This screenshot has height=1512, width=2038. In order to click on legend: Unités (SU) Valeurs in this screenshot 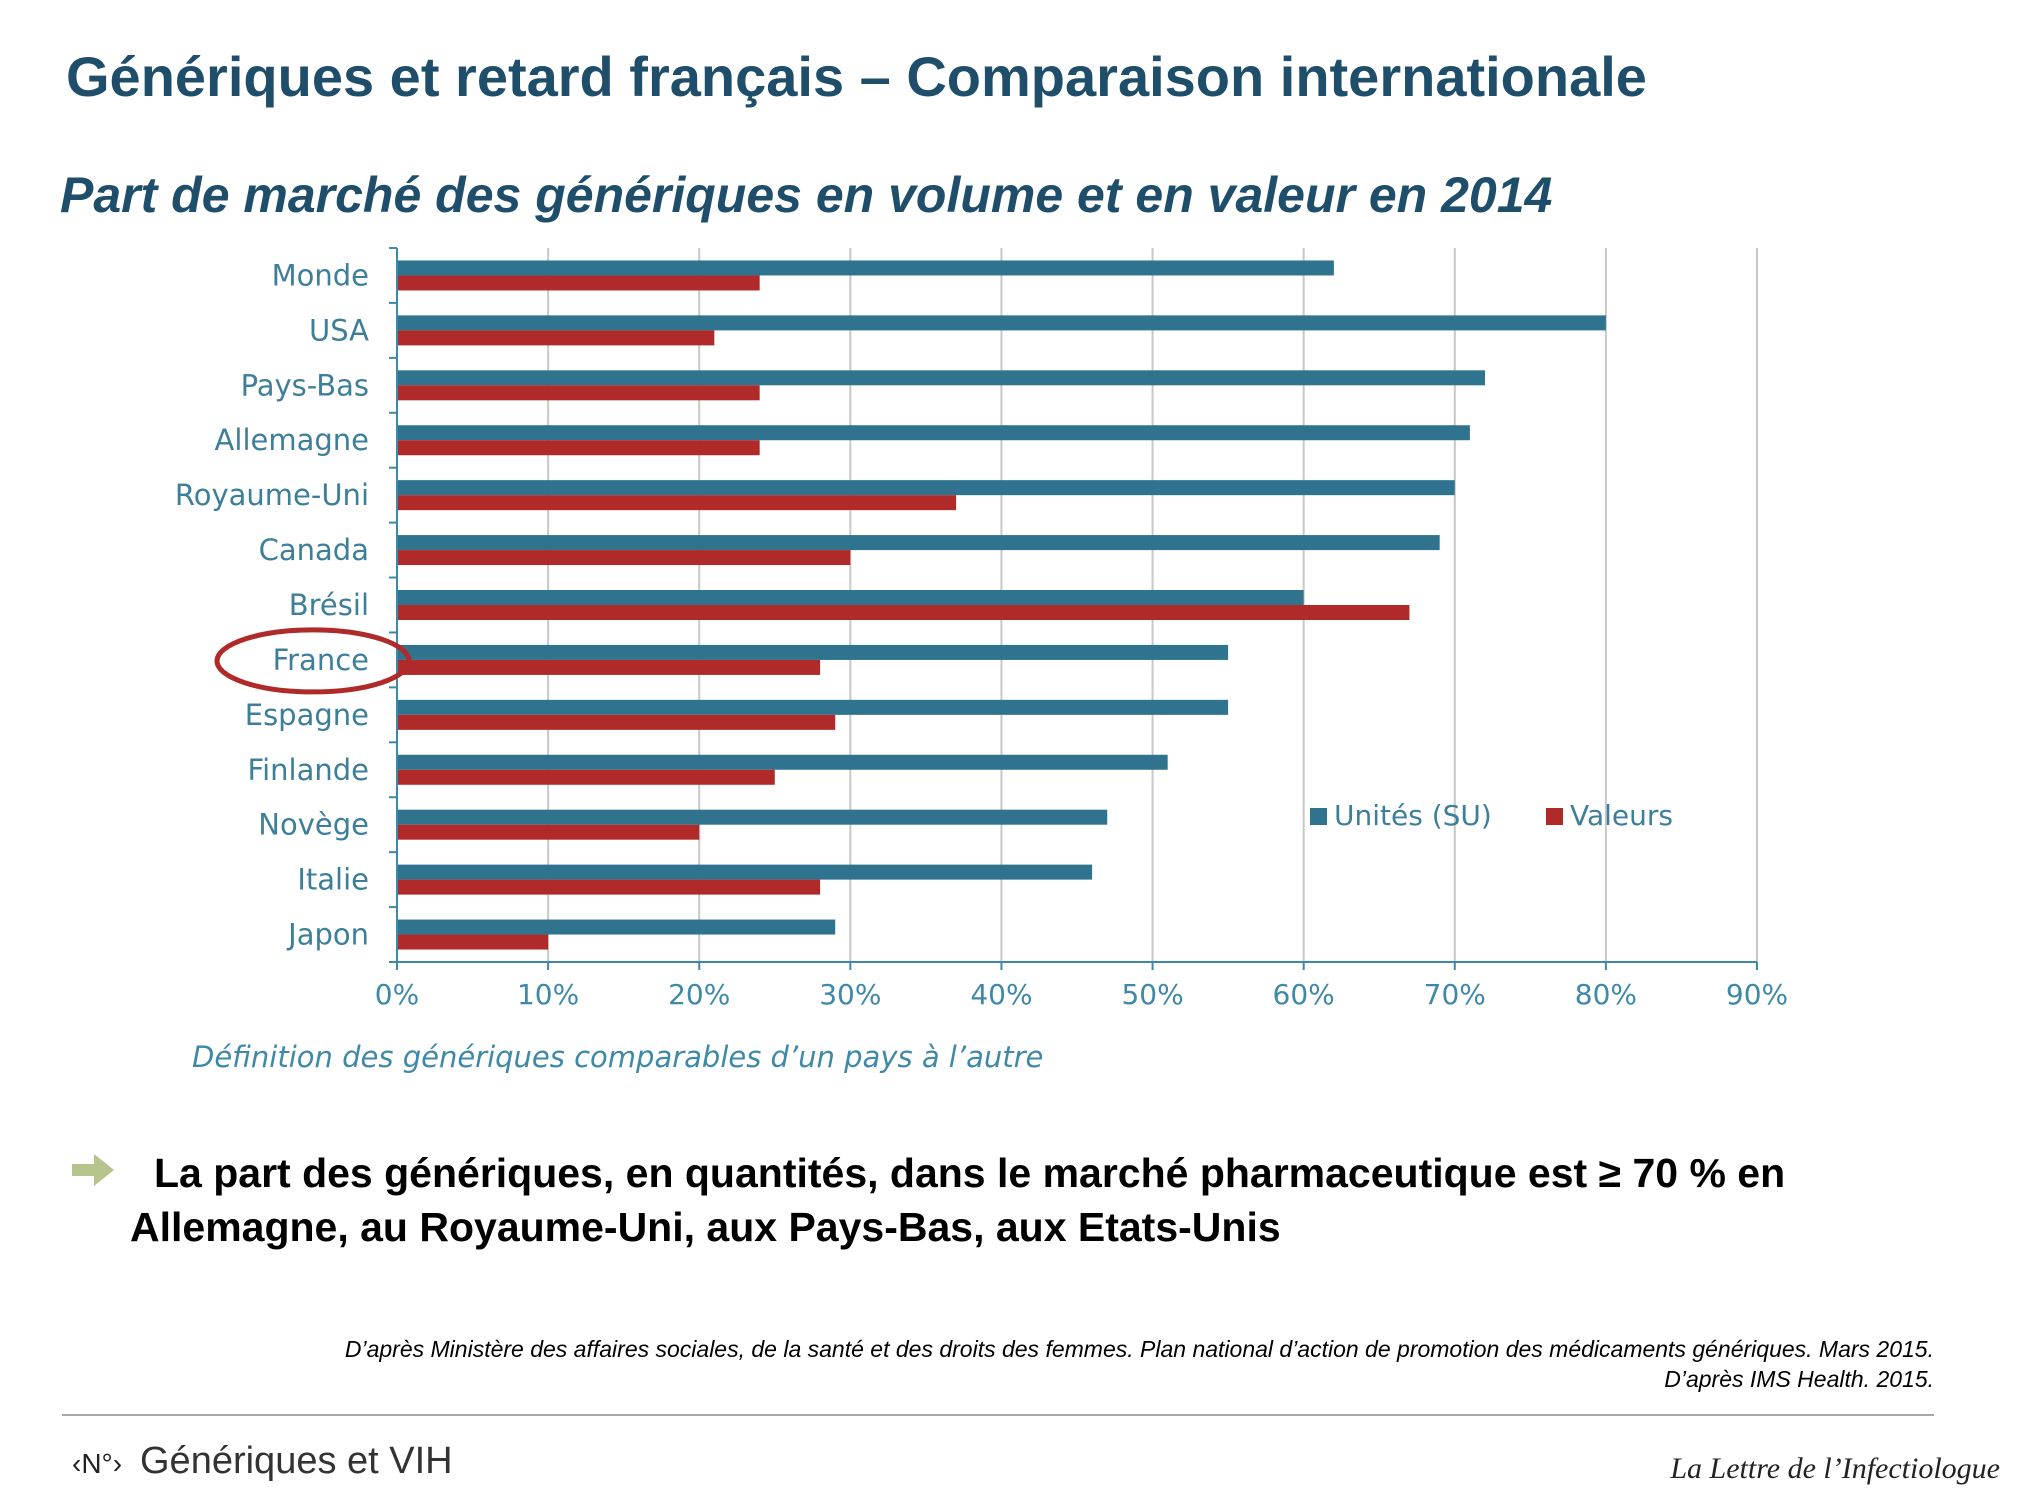, I will do `click(1491, 815)`.